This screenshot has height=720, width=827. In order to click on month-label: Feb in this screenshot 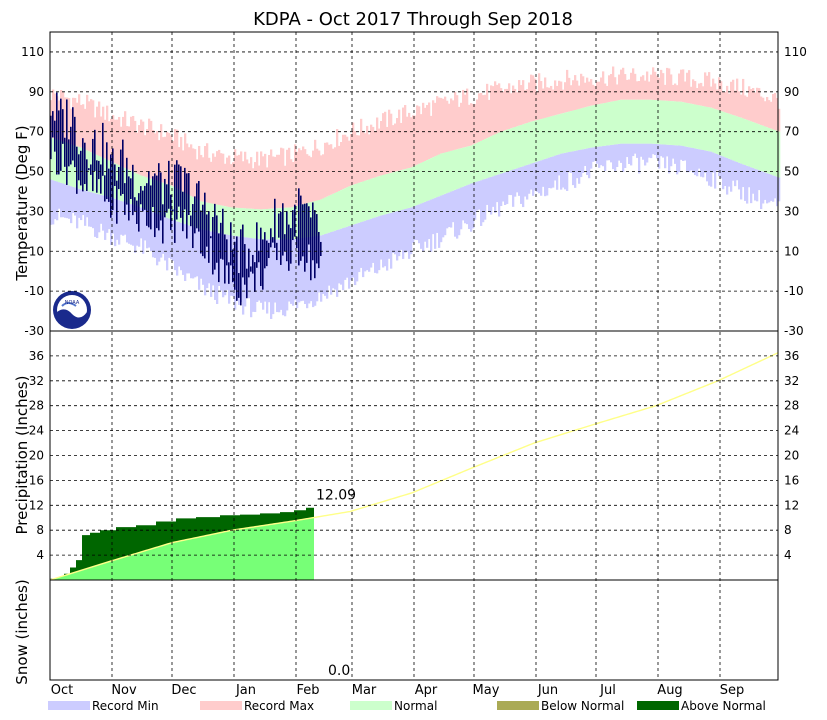, I will do `click(307, 690)`.